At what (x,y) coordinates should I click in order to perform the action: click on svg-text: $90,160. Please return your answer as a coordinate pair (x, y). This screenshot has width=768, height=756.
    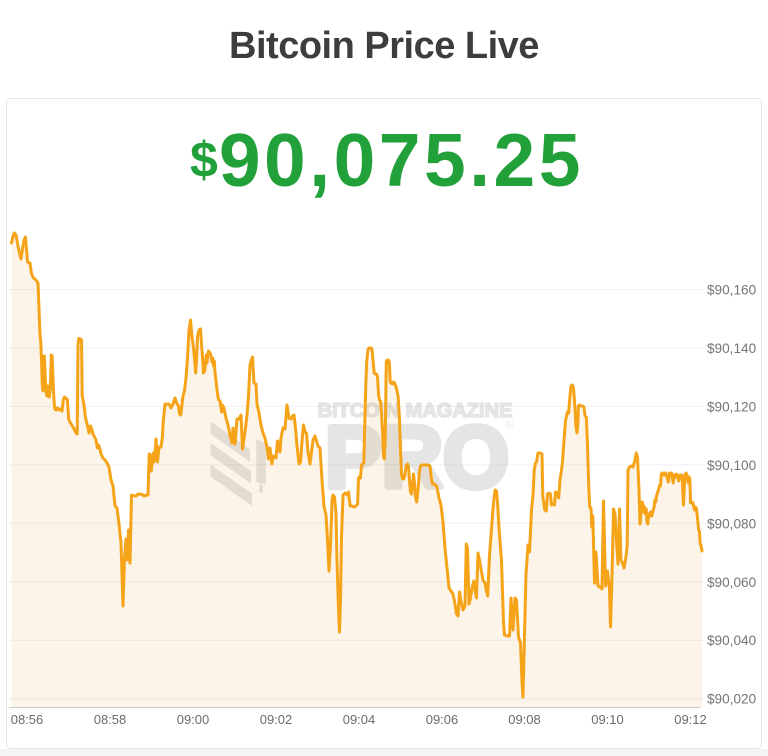
    Looking at the image, I should click on (732, 290).